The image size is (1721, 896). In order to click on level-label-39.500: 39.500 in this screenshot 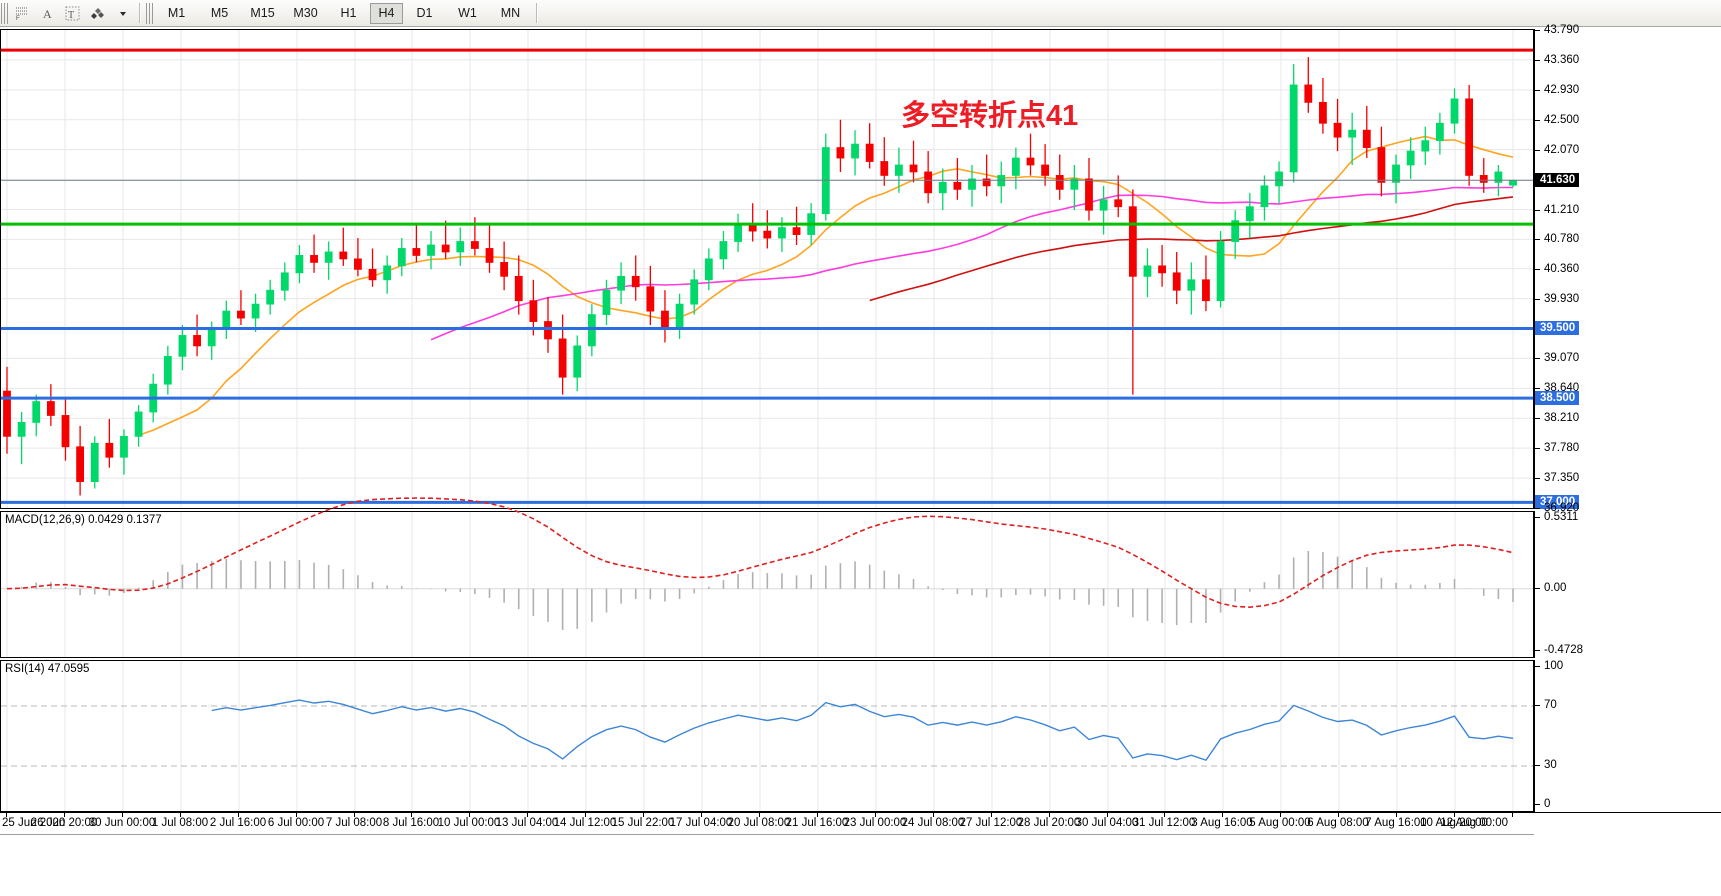, I will do `click(1557, 328)`.